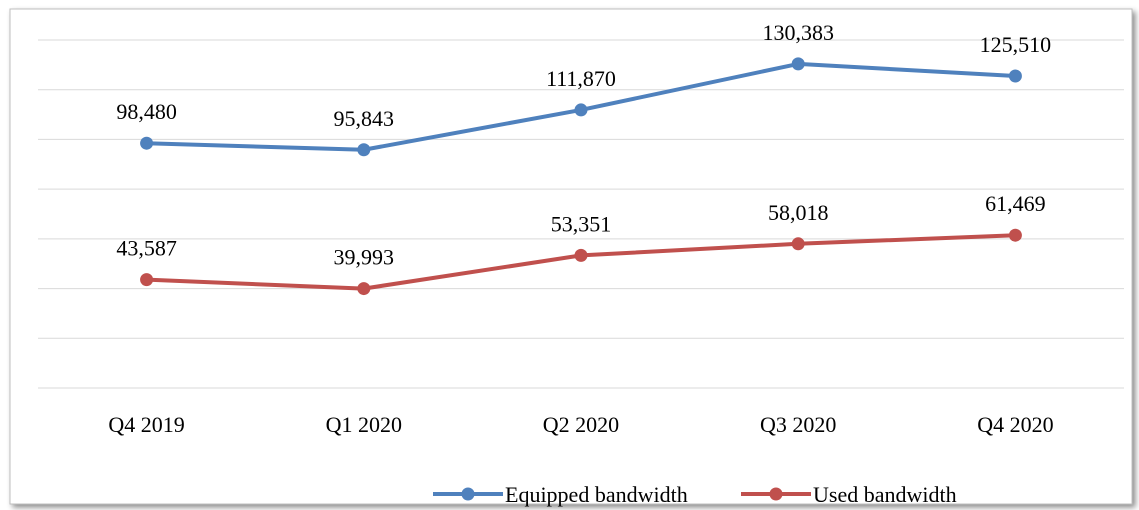 The height and width of the screenshot is (510, 1139). Describe the element at coordinates (1015, 424) in the screenshot. I see `x-tick-label: Q4 2020` at that location.